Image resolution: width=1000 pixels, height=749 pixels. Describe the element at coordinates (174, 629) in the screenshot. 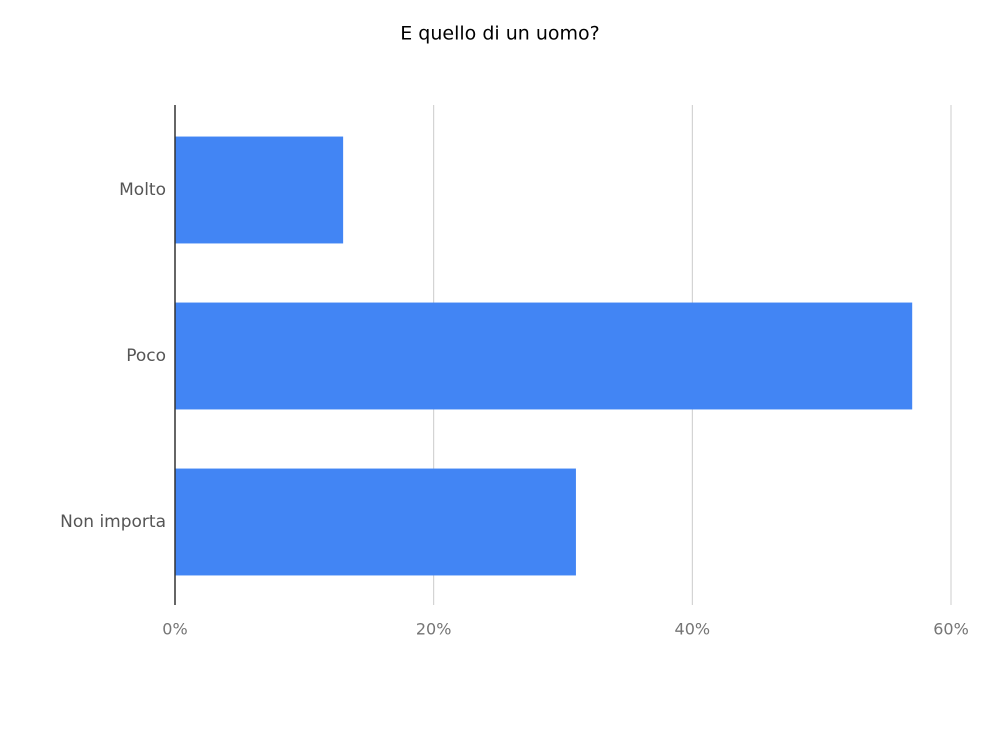

I see `x-tick-label: 0%` at that location.